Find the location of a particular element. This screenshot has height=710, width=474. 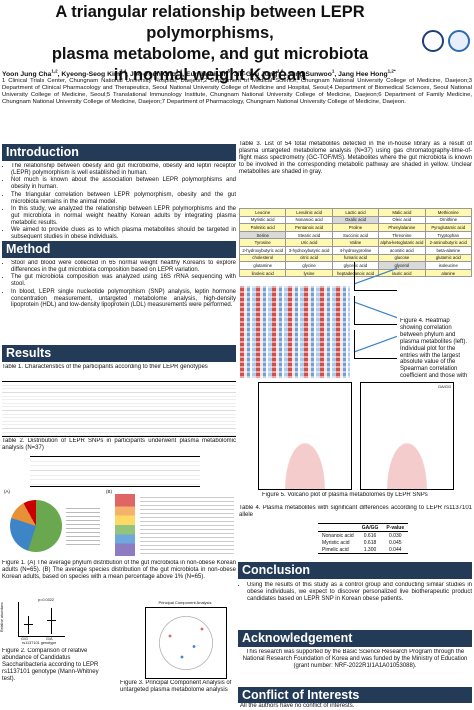

author: Jung Sunwoo1, is located at coordinates (313, 74).